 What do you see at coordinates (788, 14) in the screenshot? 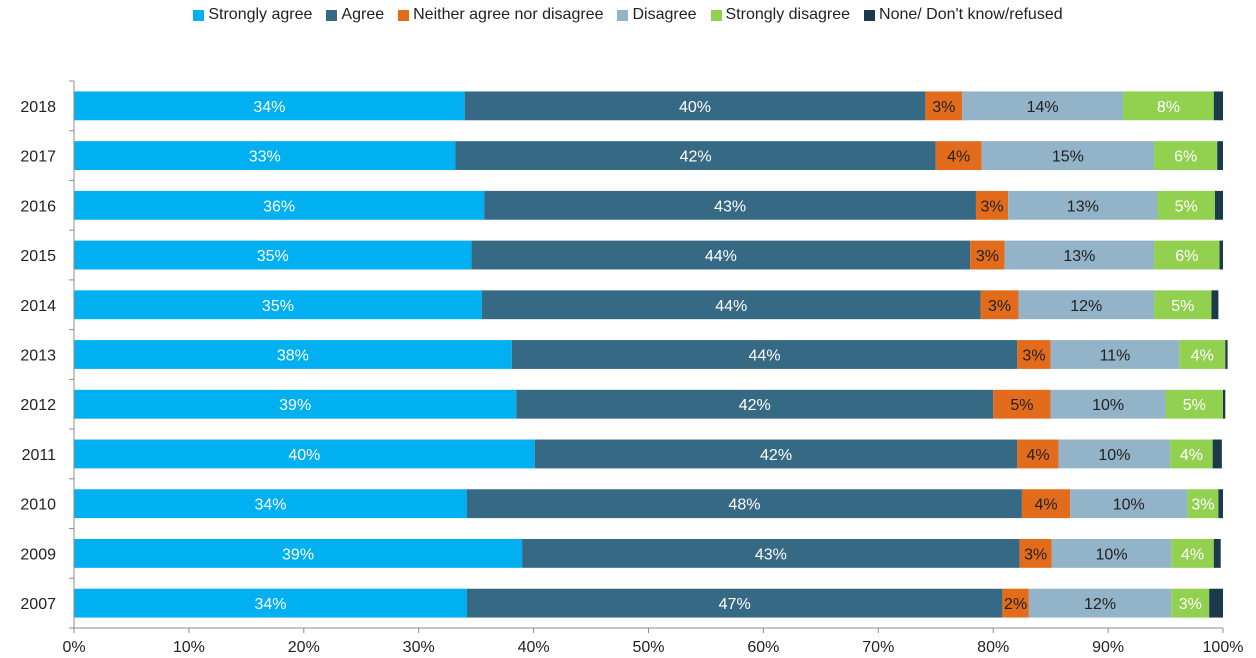
I see `legend-label: Strongly disagree` at bounding box center [788, 14].